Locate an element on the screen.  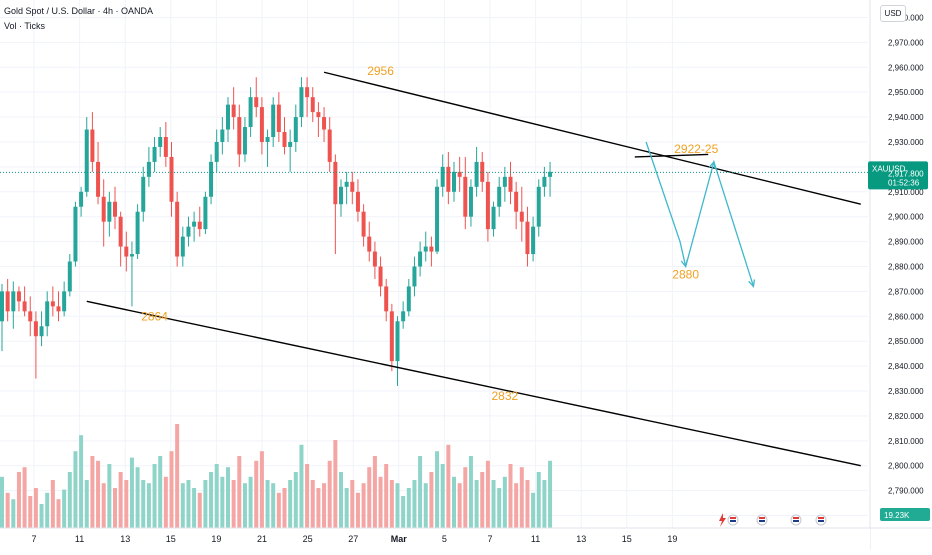
bar-countdown: 01:52:36 is located at coordinates (904, 182).